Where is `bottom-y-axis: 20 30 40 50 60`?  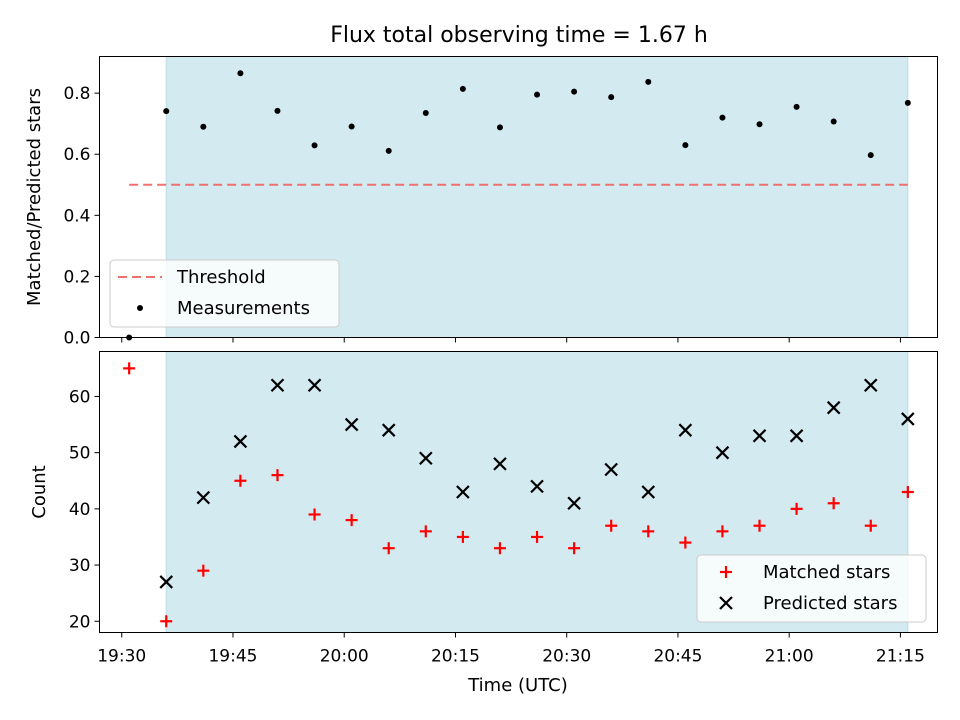 bottom-y-axis: 20 30 40 50 60 is located at coordinates (84, 509).